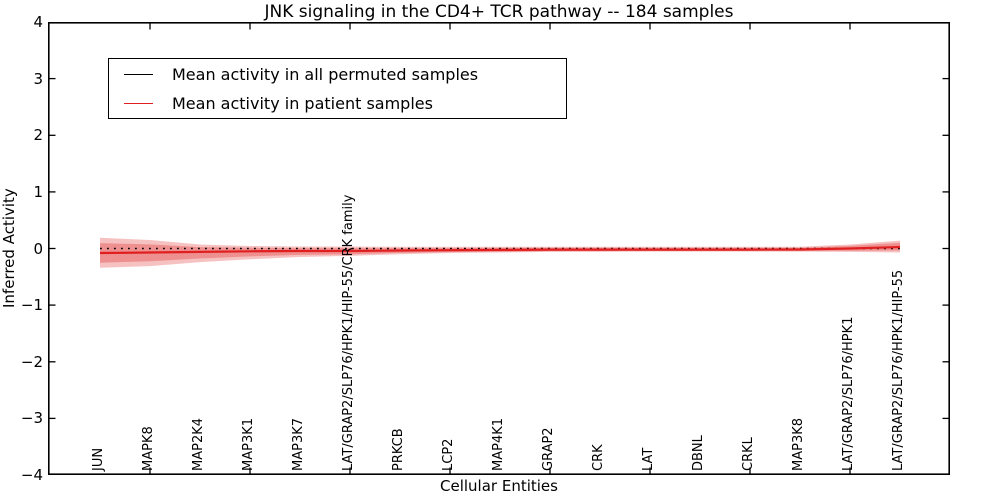  What do you see at coordinates (448, 454) in the screenshot?
I see `x-category-label: LCP2` at bounding box center [448, 454].